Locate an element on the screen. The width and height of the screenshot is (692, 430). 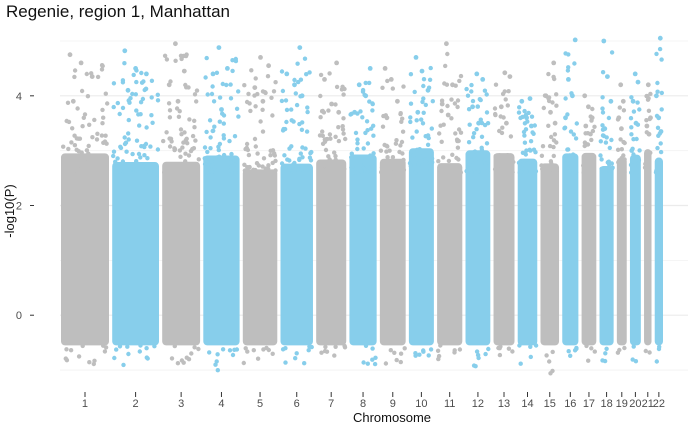
y-axis: 0 2 4 is located at coordinates (25, 206).